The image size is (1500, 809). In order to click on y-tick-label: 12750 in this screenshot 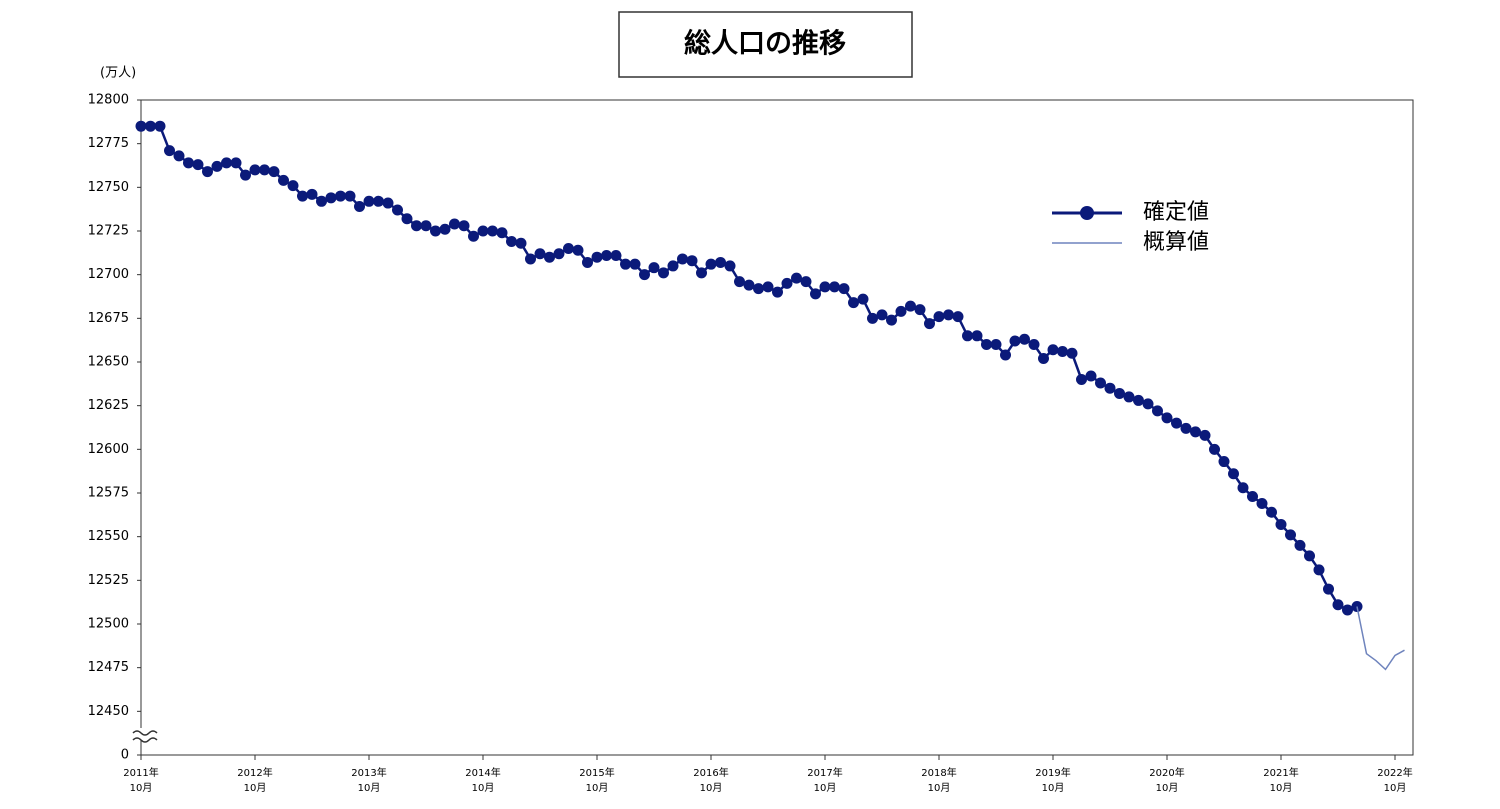, I will do `click(108, 187)`.